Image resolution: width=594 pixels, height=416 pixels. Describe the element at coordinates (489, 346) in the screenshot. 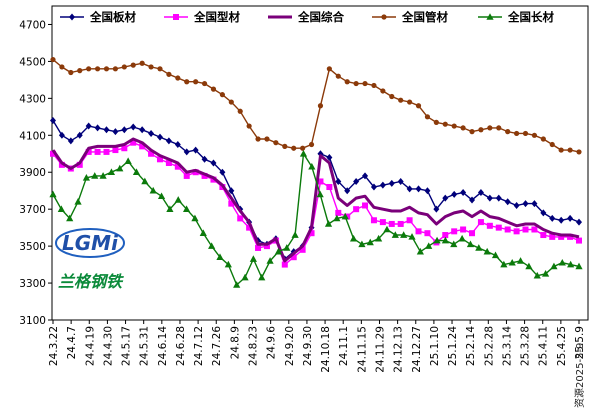

I see `x-tick-label: 25.2.28` at that location.